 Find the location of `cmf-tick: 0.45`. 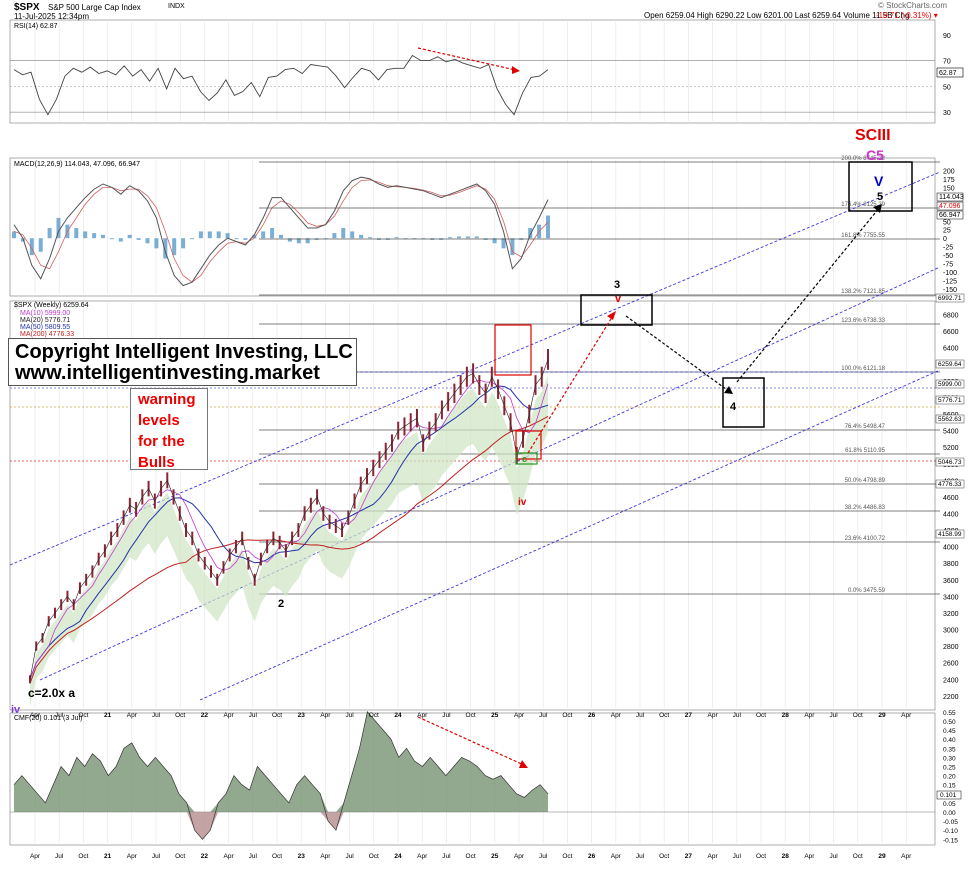

cmf-tick: 0.45 is located at coordinates (949, 731).